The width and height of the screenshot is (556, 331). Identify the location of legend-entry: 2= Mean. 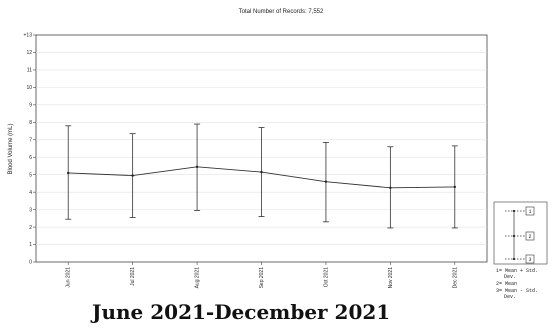
(506, 284).